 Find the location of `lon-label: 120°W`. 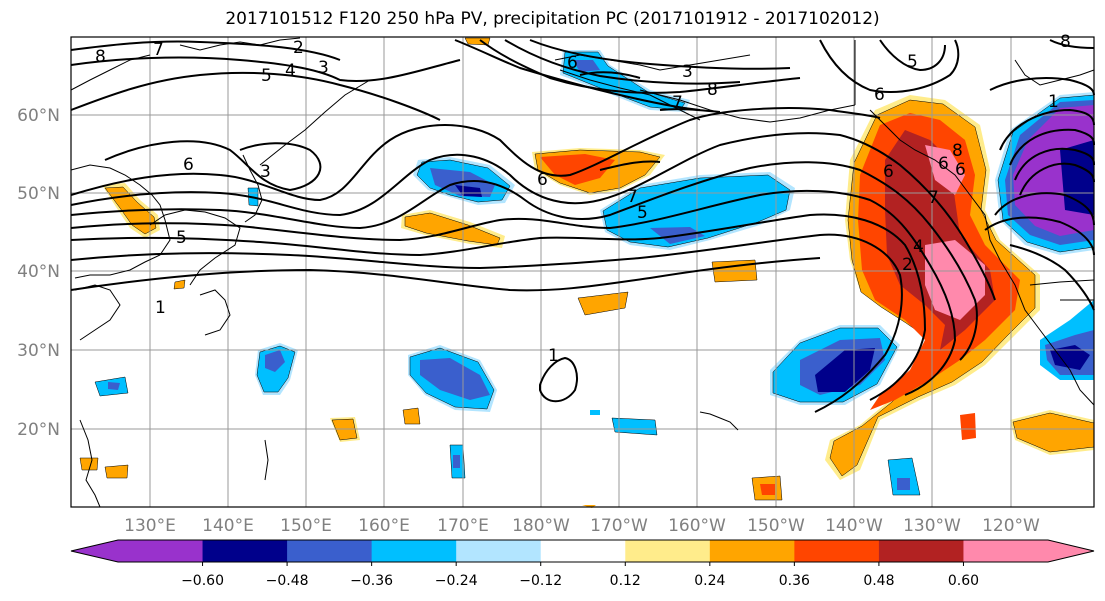

lon-label: 120°W is located at coordinates (1011, 526).